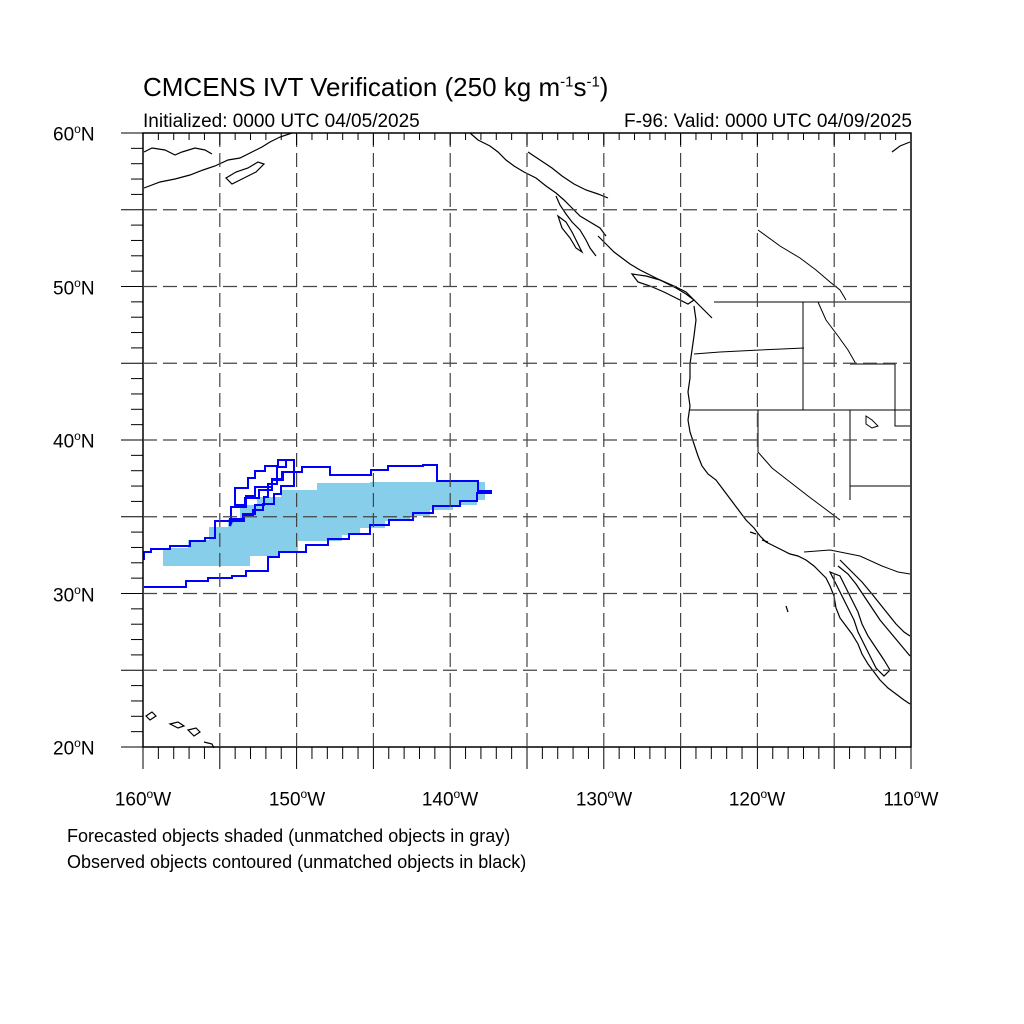  I want to click on forecast-object-shade, so click(324, 524).